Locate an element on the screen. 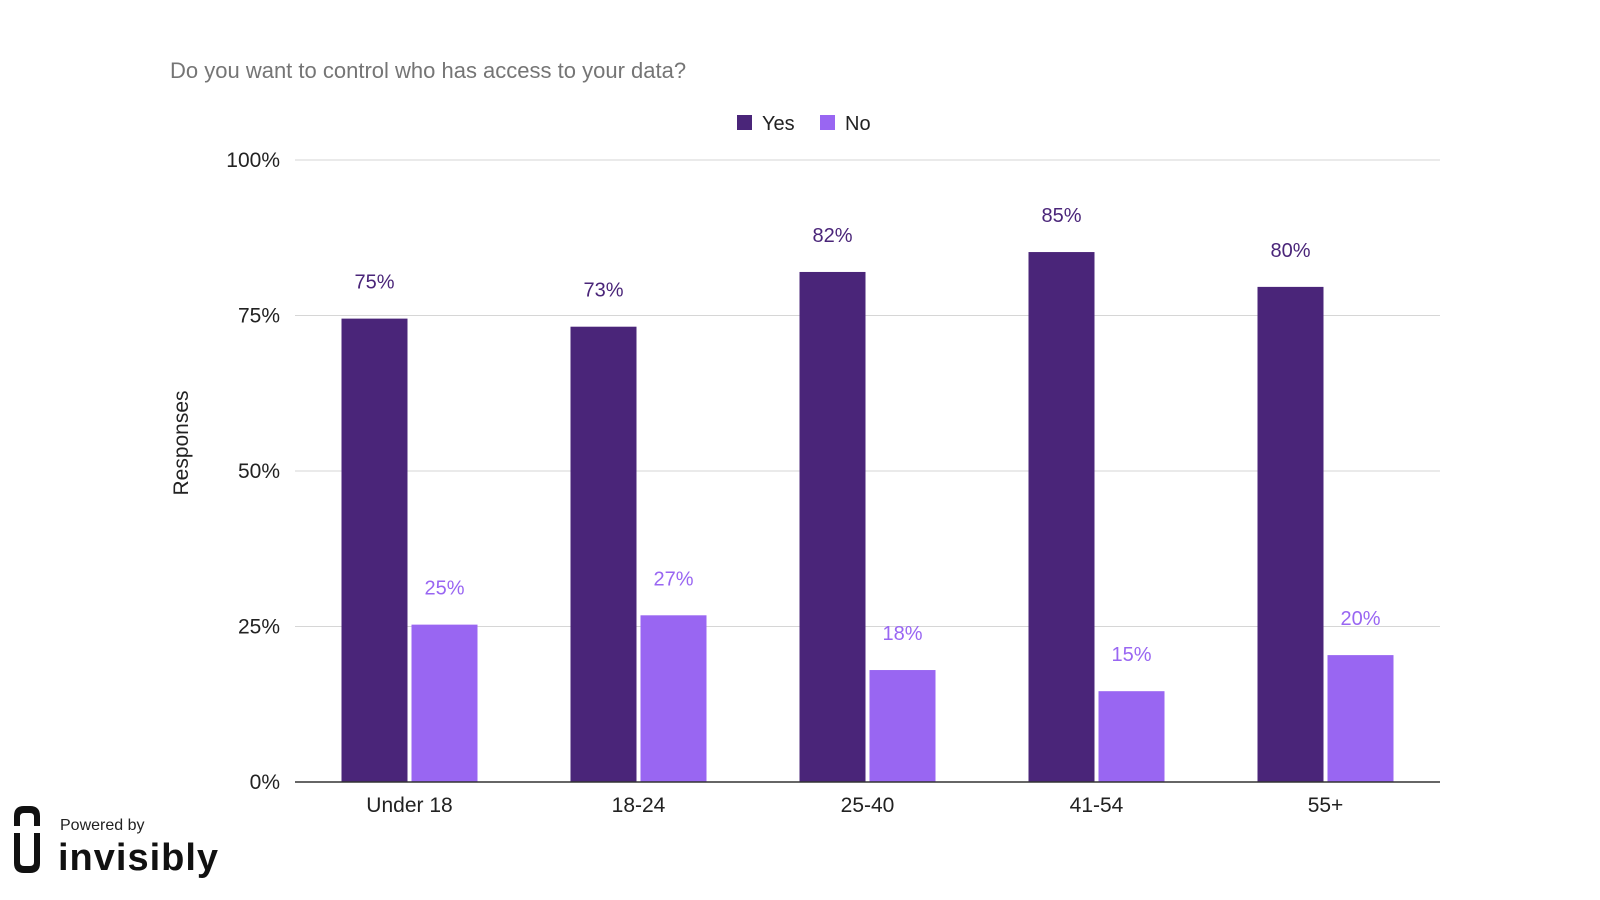 The width and height of the screenshot is (1600, 900). x-tick-label: 18-24 is located at coordinates (639, 805).